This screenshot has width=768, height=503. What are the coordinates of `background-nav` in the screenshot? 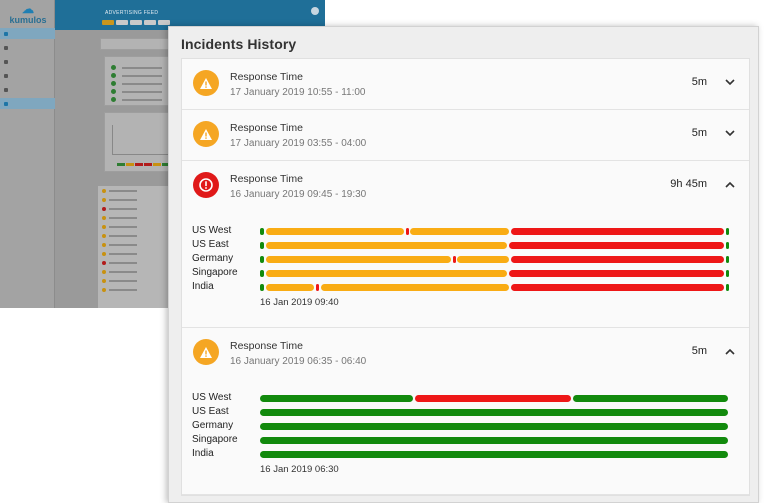 It's located at (27, 70).